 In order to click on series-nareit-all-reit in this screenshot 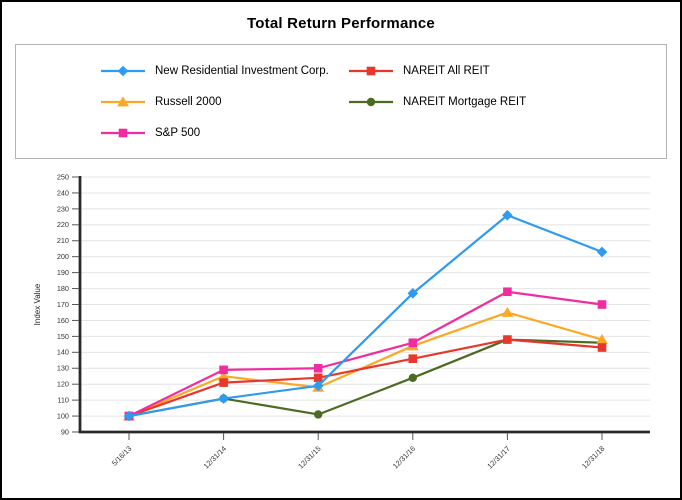, I will do `click(365, 378)`.